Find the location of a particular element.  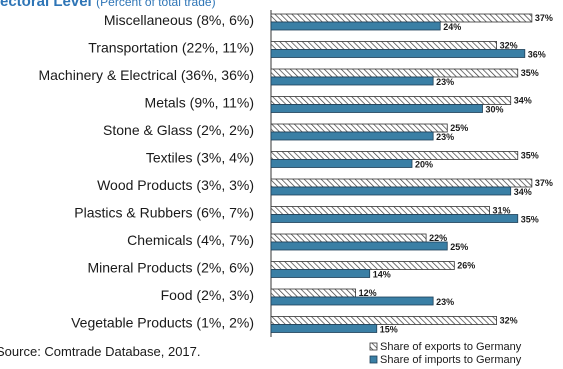

value-label-imports: 14% is located at coordinates (382, 275).